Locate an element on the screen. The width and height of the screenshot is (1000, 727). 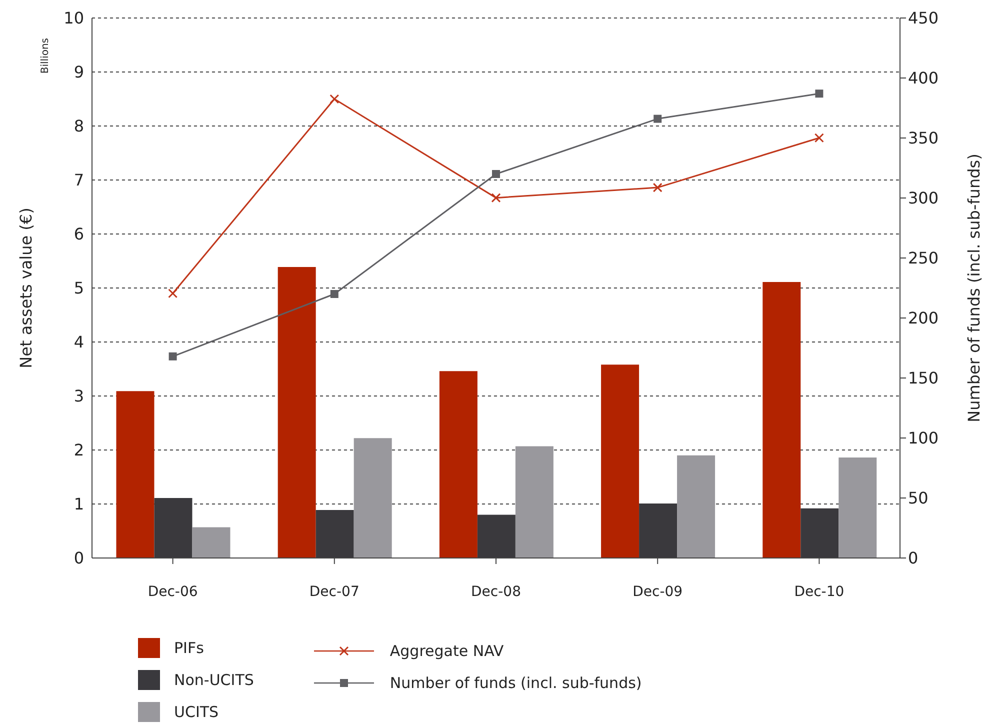
y-tick-label: 5 is located at coordinates (79, 288).